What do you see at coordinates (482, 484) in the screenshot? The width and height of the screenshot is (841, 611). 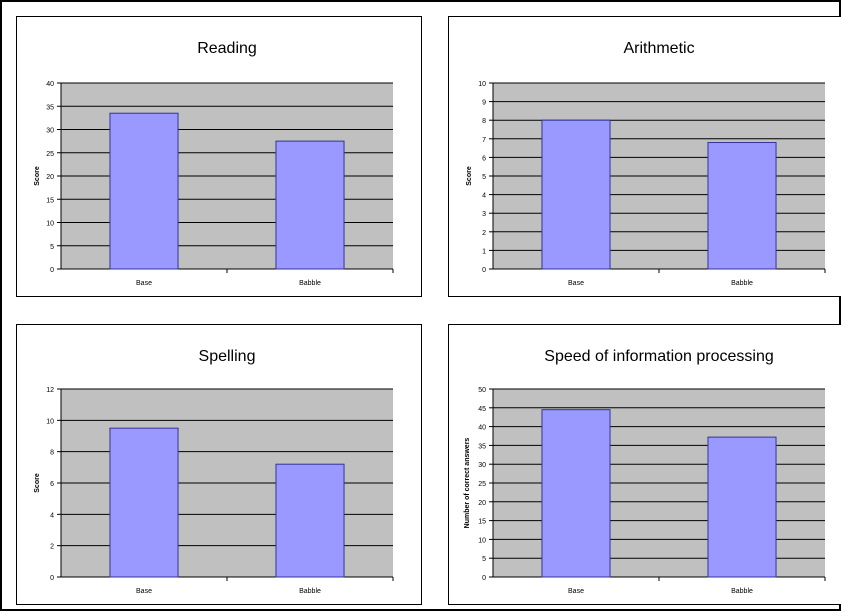 I see `speed-of-information-processing-y-tick-label: 25` at bounding box center [482, 484].